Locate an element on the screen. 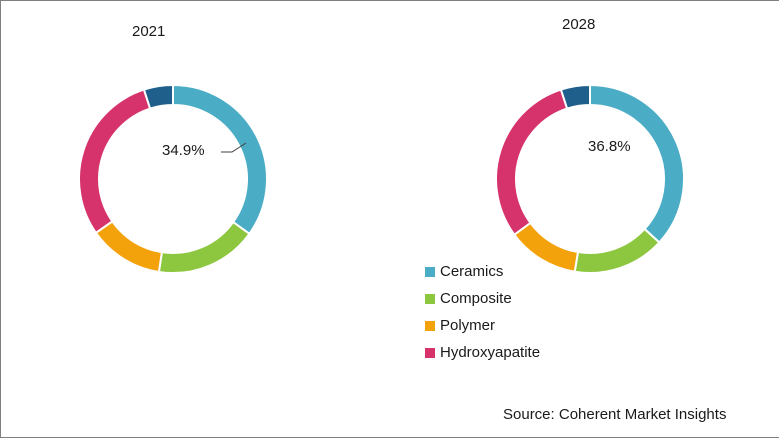 This screenshot has width=780, height=440. legend-item-hydroxyapatite: Hydroxyapatite is located at coordinates (482, 352).